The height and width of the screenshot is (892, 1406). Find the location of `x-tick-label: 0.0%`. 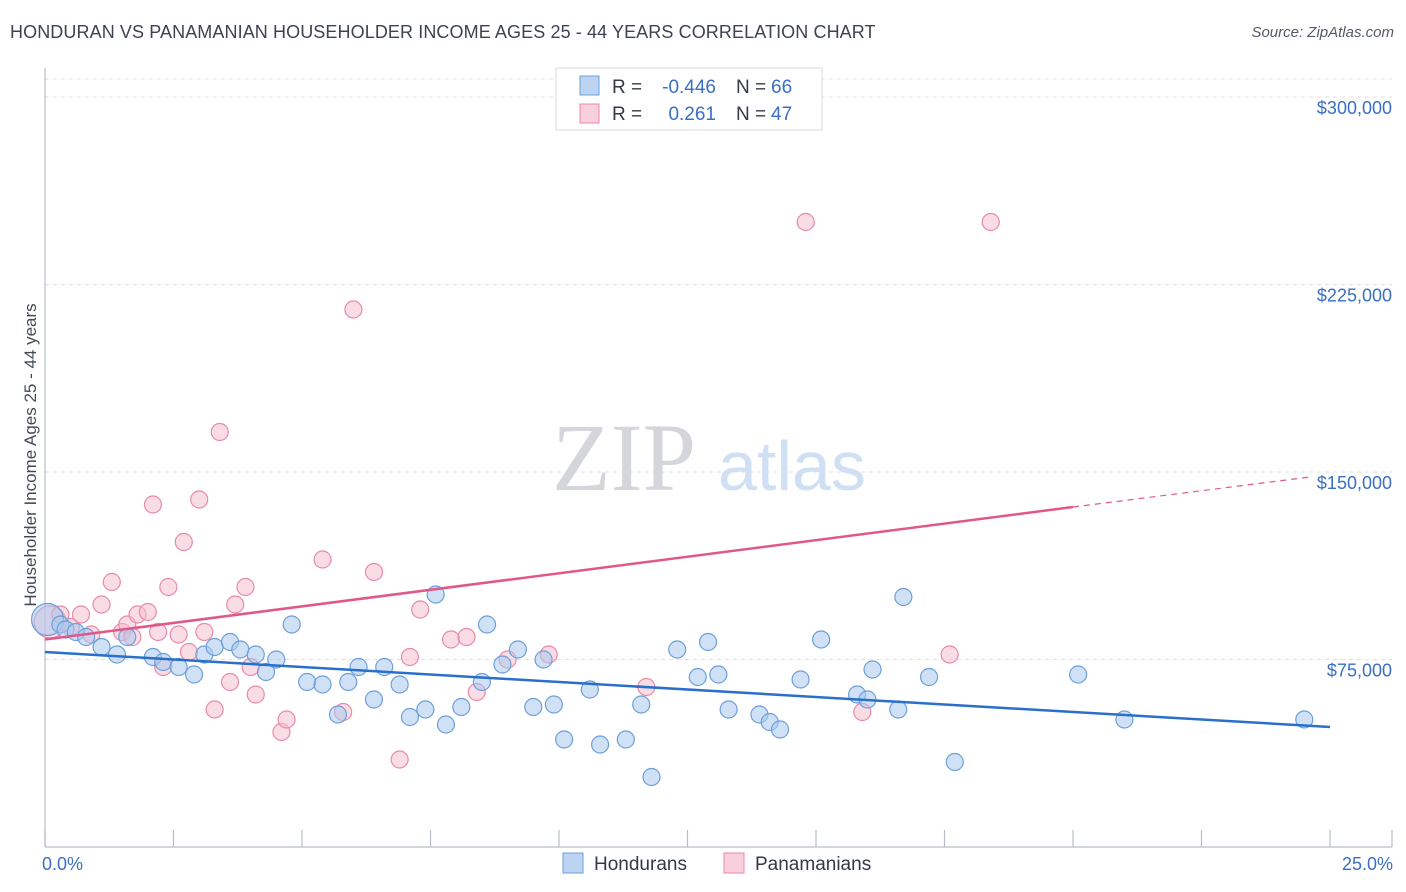

x-tick-label: 0.0% is located at coordinates (62, 864).